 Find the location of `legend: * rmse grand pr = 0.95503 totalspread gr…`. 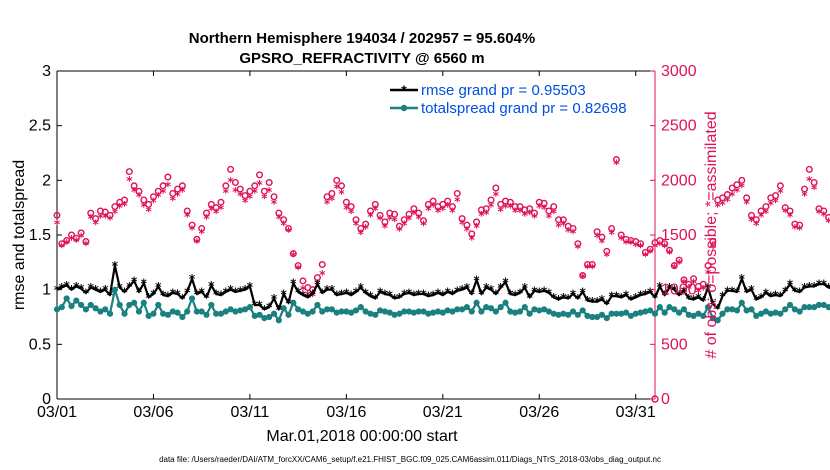

legend: * rmse grand pr = 0.95503 totalspread gr… is located at coordinates (519, 98).